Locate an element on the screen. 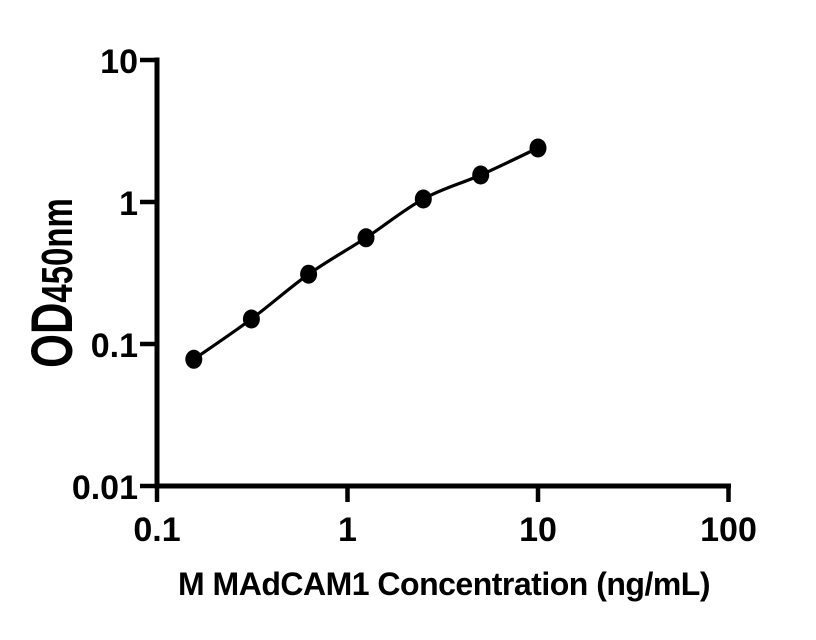  y-tick-label-0-1: 0.1 is located at coordinates (114, 346).